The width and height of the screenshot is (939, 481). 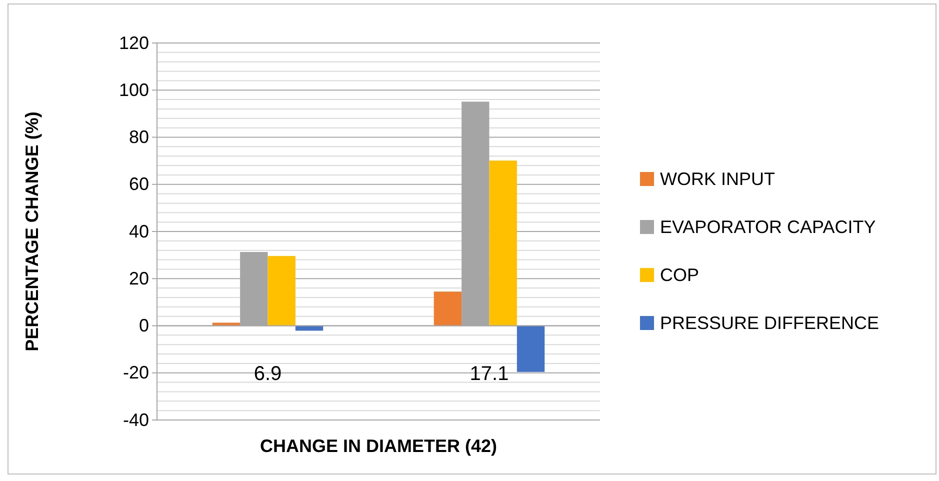 I want to click on y-tick-label: 40, so click(x=138, y=231).